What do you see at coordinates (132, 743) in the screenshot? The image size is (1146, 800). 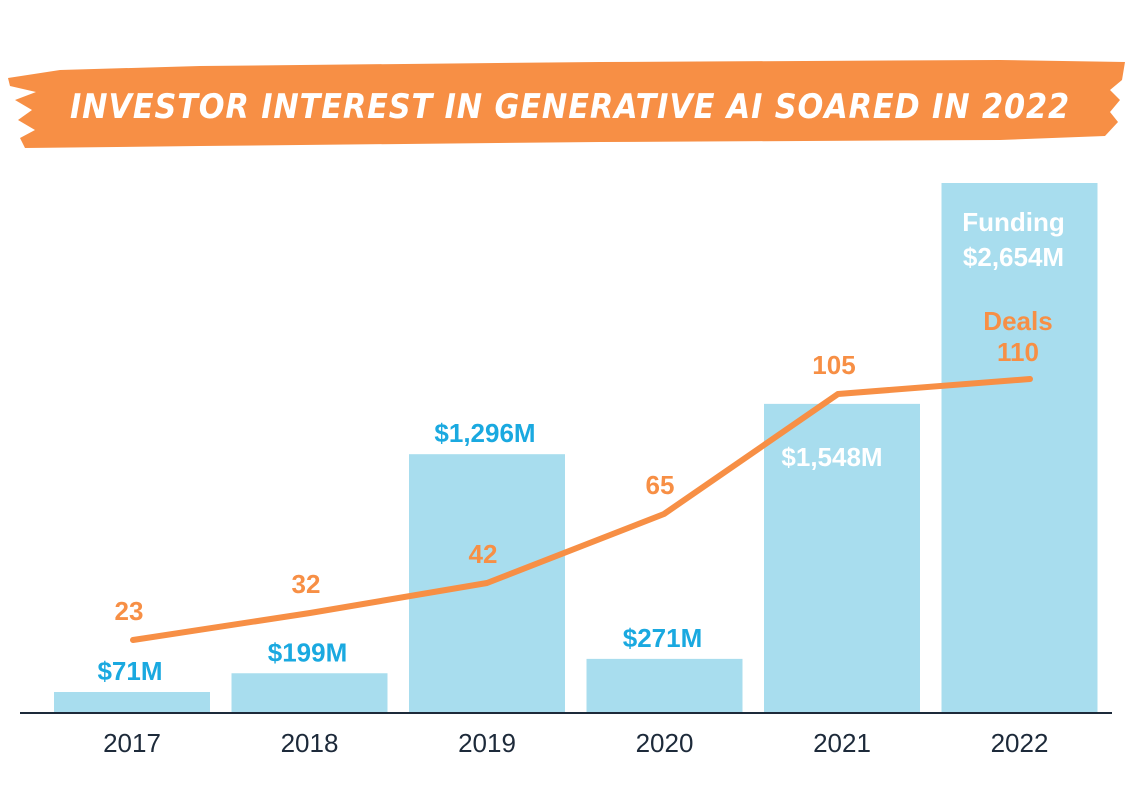 I see `x-tick-2017: 2017` at bounding box center [132, 743].